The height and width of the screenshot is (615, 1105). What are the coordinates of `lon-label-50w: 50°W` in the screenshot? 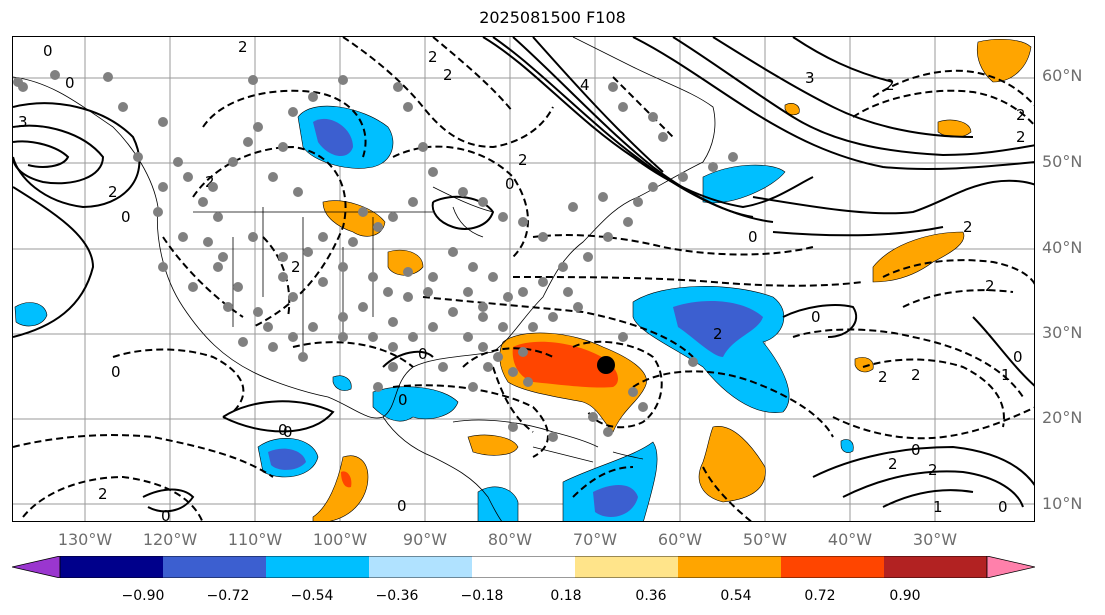 It's located at (765, 539).